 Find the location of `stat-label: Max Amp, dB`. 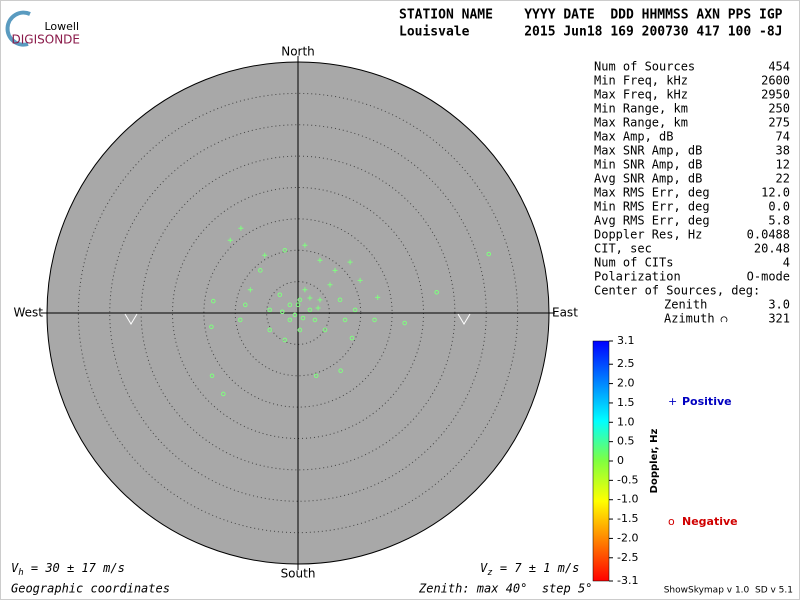

stat-label: Max Amp, dB is located at coordinates (633, 137).